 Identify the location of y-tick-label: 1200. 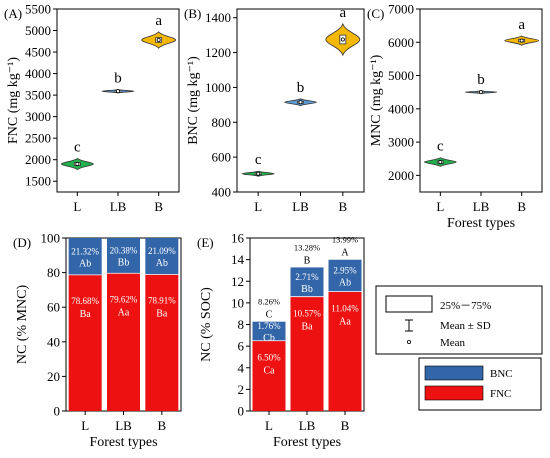
(218, 52).